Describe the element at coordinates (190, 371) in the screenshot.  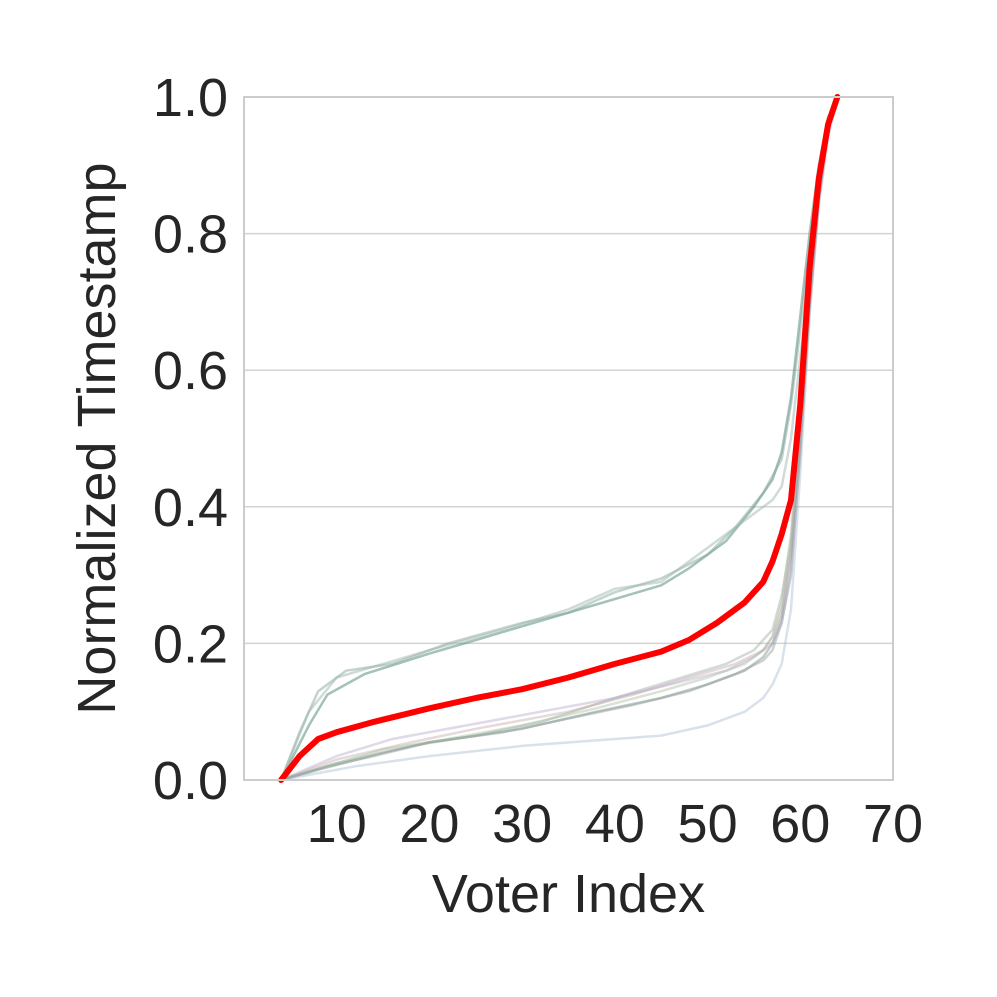
I see `y-tick-label: 0.6` at that location.